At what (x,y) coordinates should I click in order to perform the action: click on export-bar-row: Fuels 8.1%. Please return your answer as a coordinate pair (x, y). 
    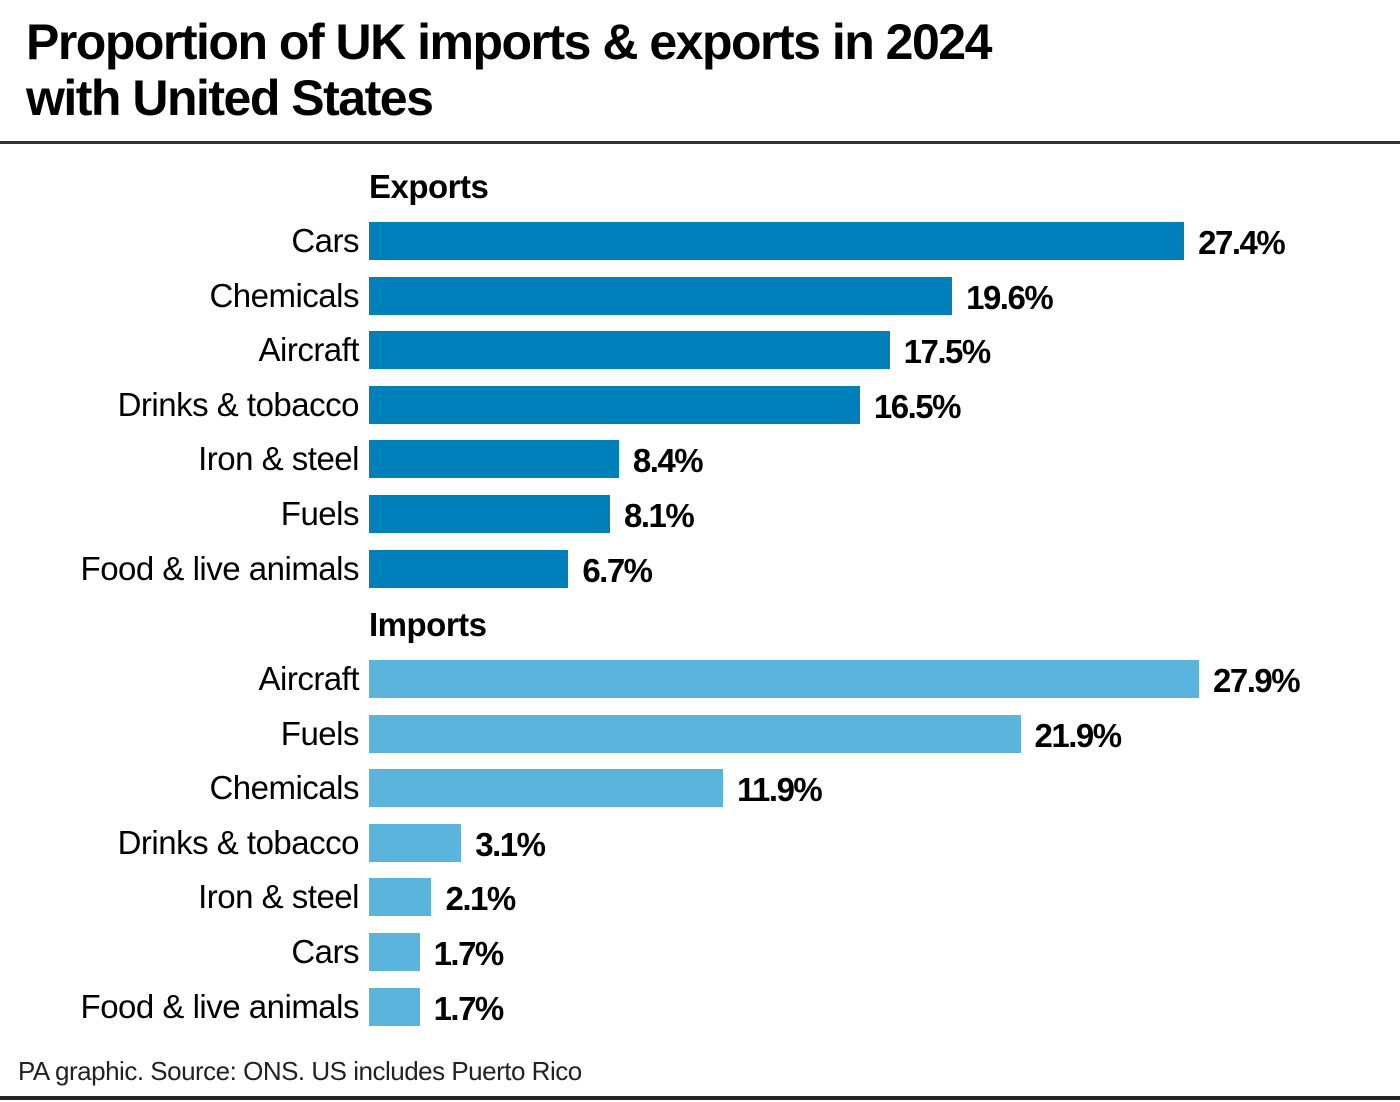
    Looking at the image, I should click on (700, 514).